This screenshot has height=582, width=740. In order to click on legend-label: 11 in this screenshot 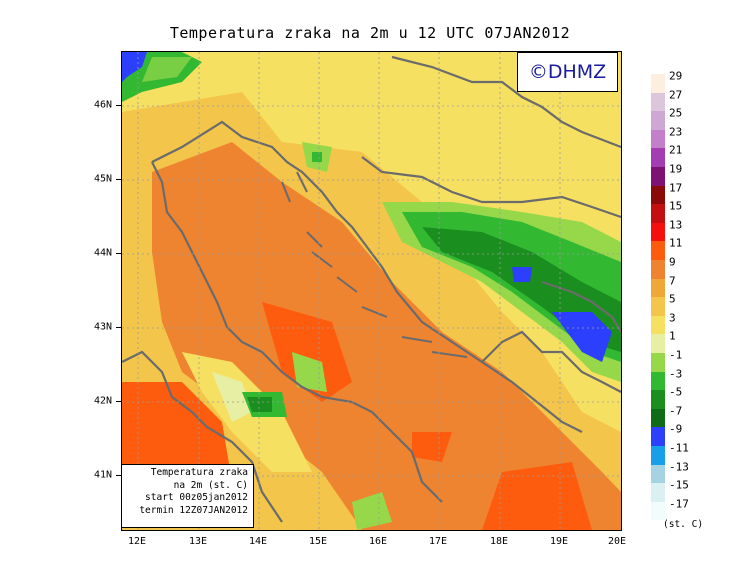, I will do `click(676, 243)`.